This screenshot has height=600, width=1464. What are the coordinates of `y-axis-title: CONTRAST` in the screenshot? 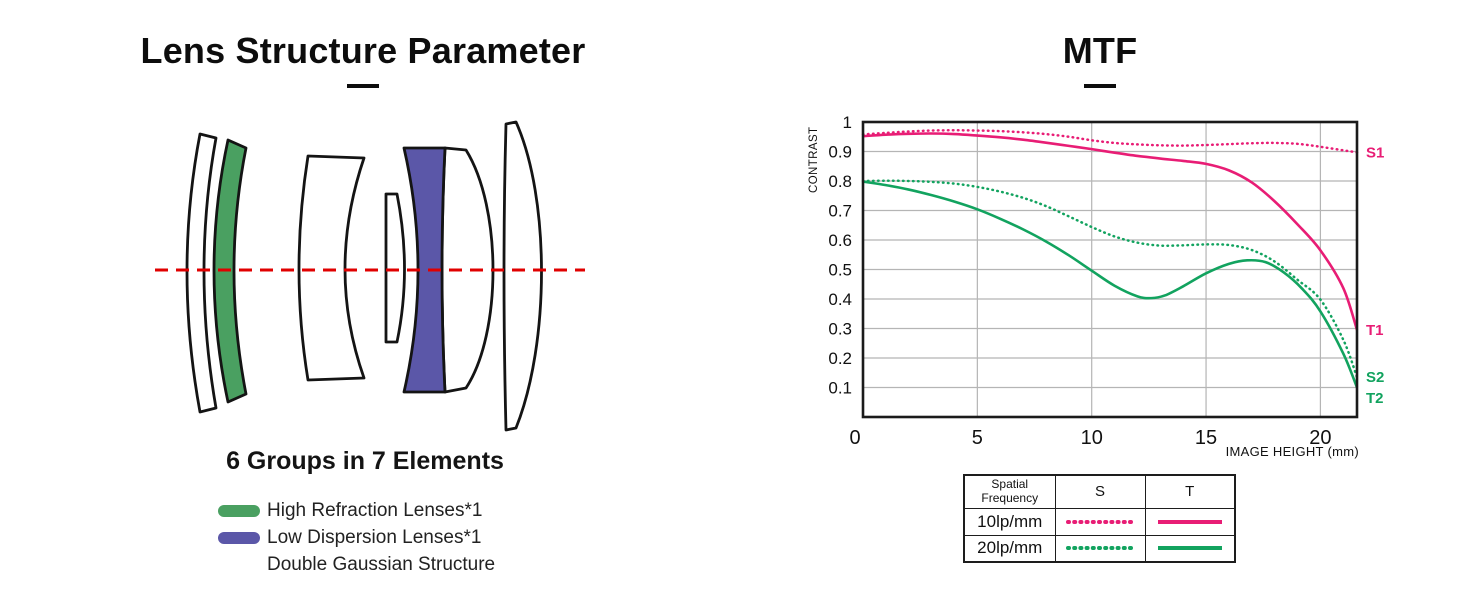 It's located at (814, 159).